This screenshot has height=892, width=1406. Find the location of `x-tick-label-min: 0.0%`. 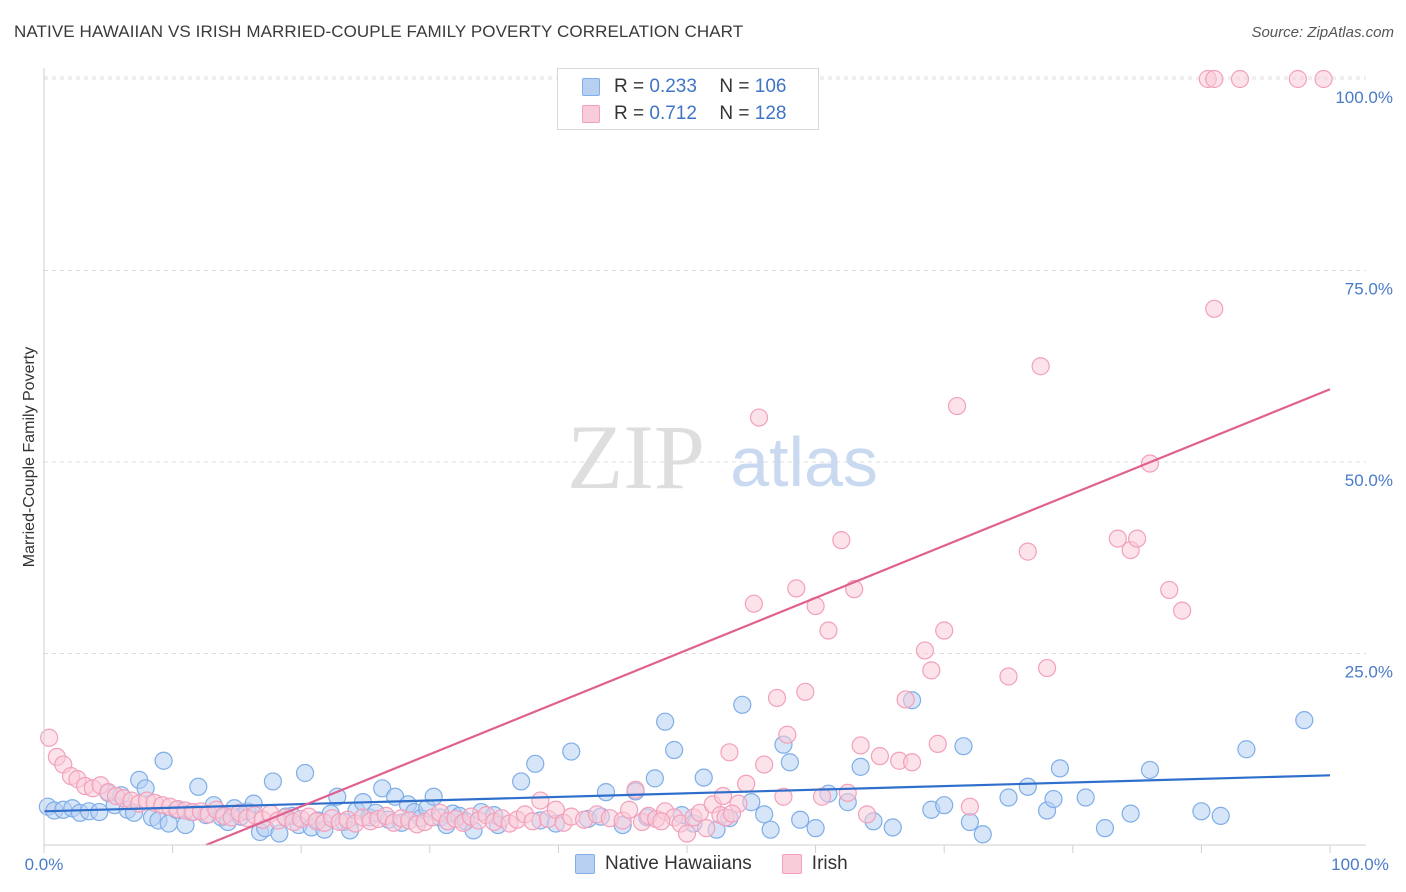

x-tick-label-min: 0.0% is located at coordinates (44, 864).